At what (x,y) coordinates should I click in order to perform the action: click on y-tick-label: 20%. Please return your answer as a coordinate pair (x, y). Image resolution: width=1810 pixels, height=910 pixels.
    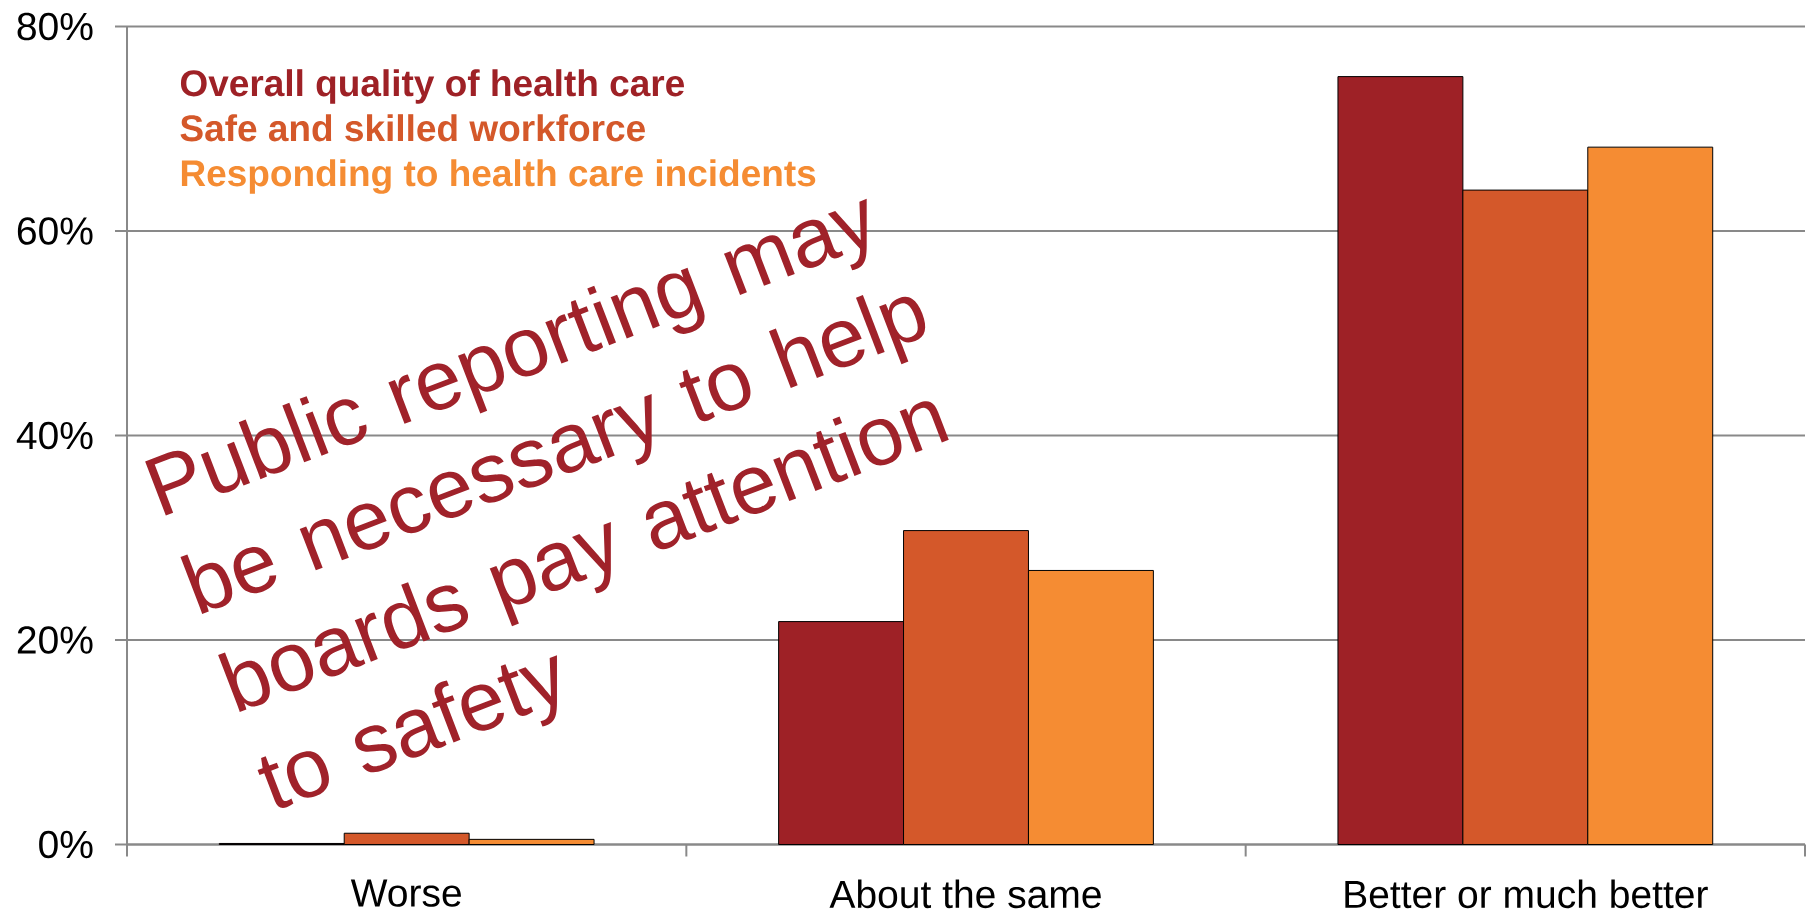
    Looking at the image, I should click on (55, 640).